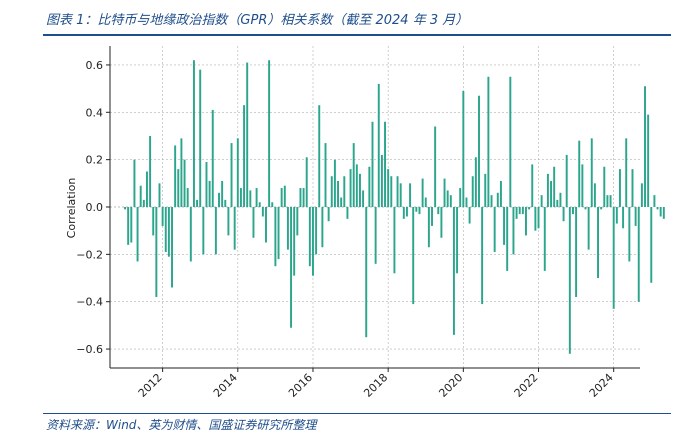 This screenshot has height=443, width=688. What do you see at coordinates (150, 385) in the screenshot?
I see `x-tick-label: 2012` at bounding box center [150, 385].